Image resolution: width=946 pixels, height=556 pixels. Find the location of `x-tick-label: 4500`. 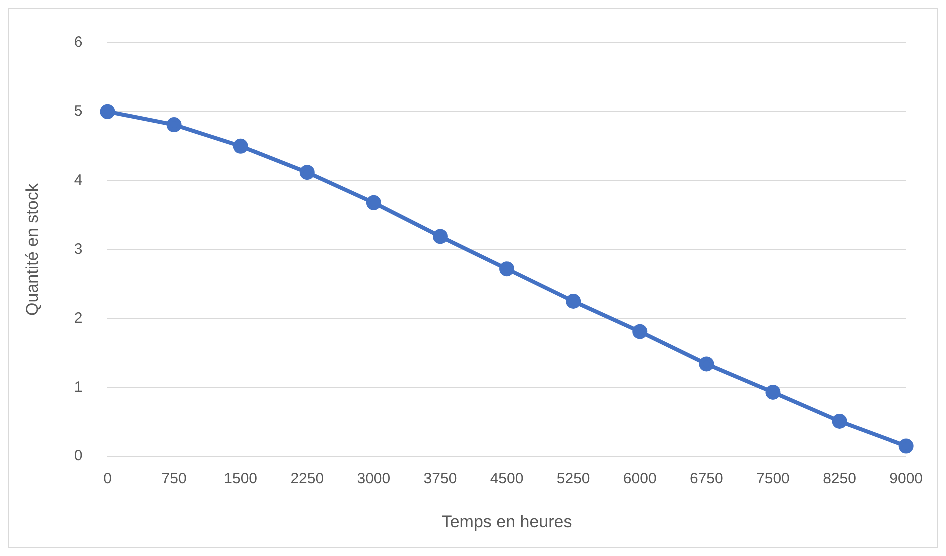

x-tick-label: 4500 is located at coordinates (507, 479).